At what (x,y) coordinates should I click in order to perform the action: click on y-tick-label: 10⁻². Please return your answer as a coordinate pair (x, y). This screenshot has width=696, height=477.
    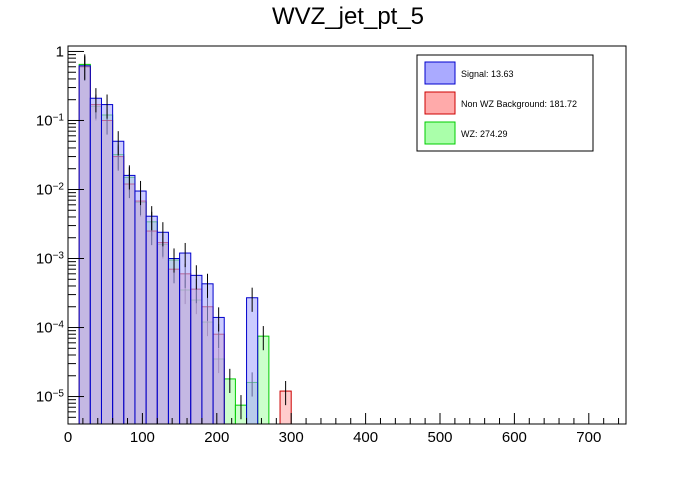
    Looking at the image, I should click on (50, 190).